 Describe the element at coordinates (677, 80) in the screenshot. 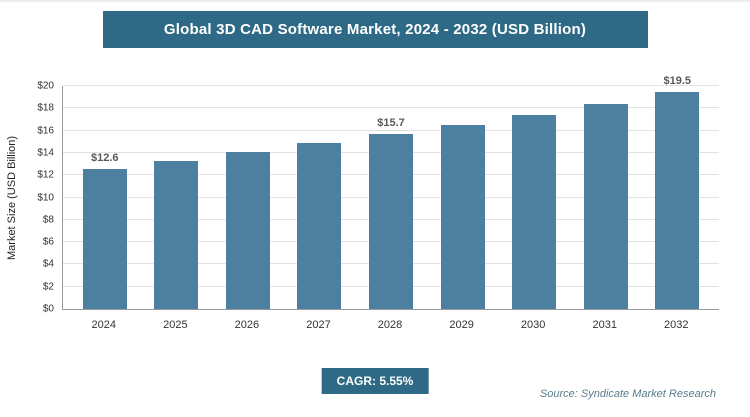

I see `bar-value-label: $19.5` at that location.